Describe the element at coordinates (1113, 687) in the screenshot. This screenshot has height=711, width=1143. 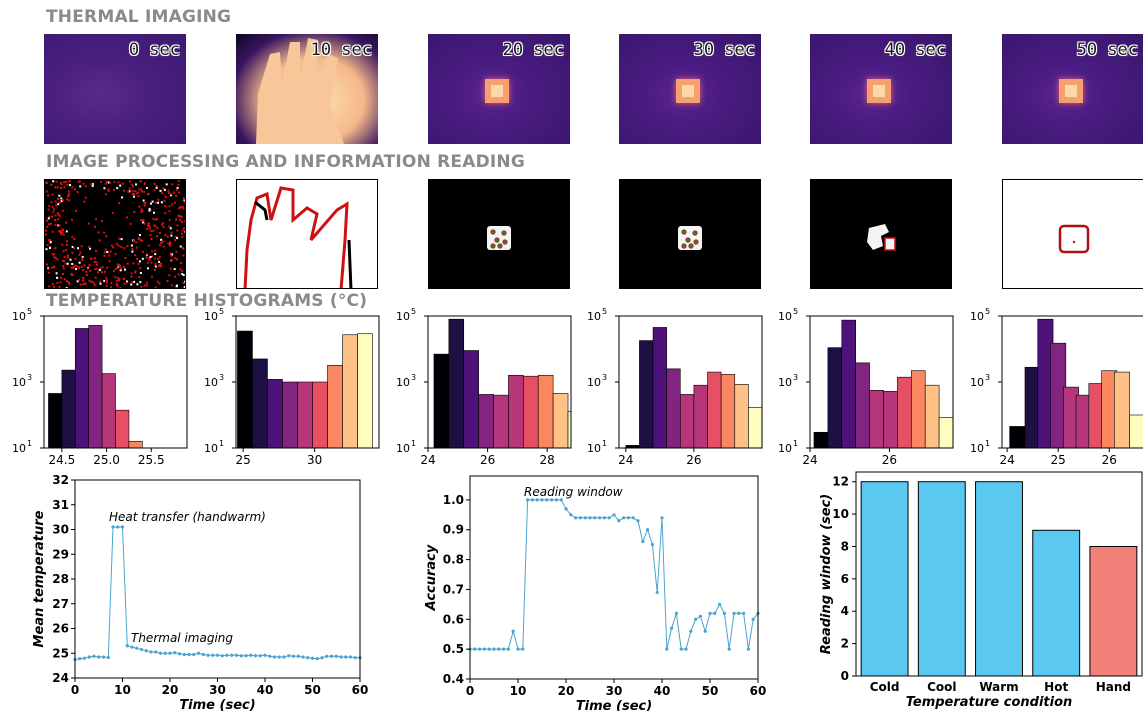
I see `x-tick-label: Hand` at that location.